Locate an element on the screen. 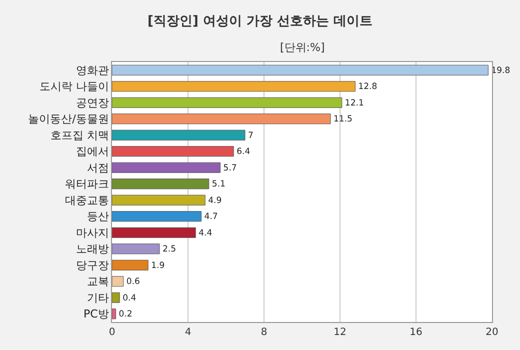 Image resolution: width=520 pixels, height=350 pixels. data-label: 2.5 is located at coordinates (169, 249).